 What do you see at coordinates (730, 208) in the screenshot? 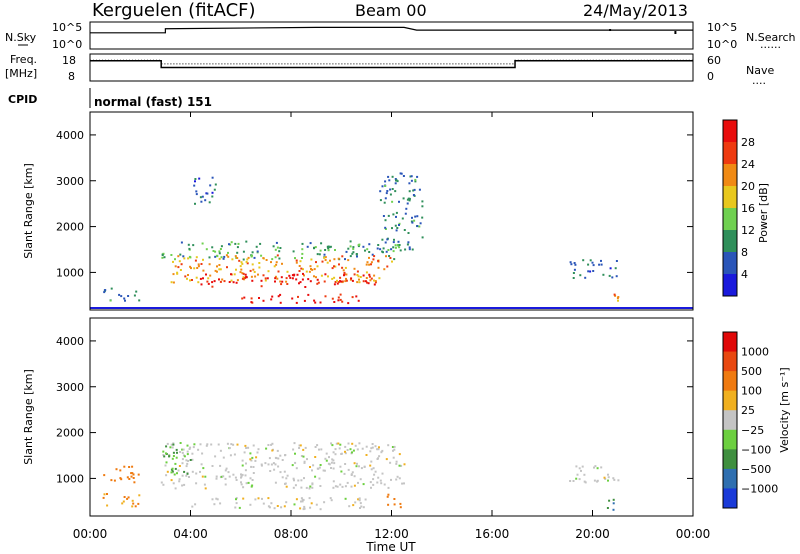
I see `colorbar-frame` at bounding box center [730, 208].